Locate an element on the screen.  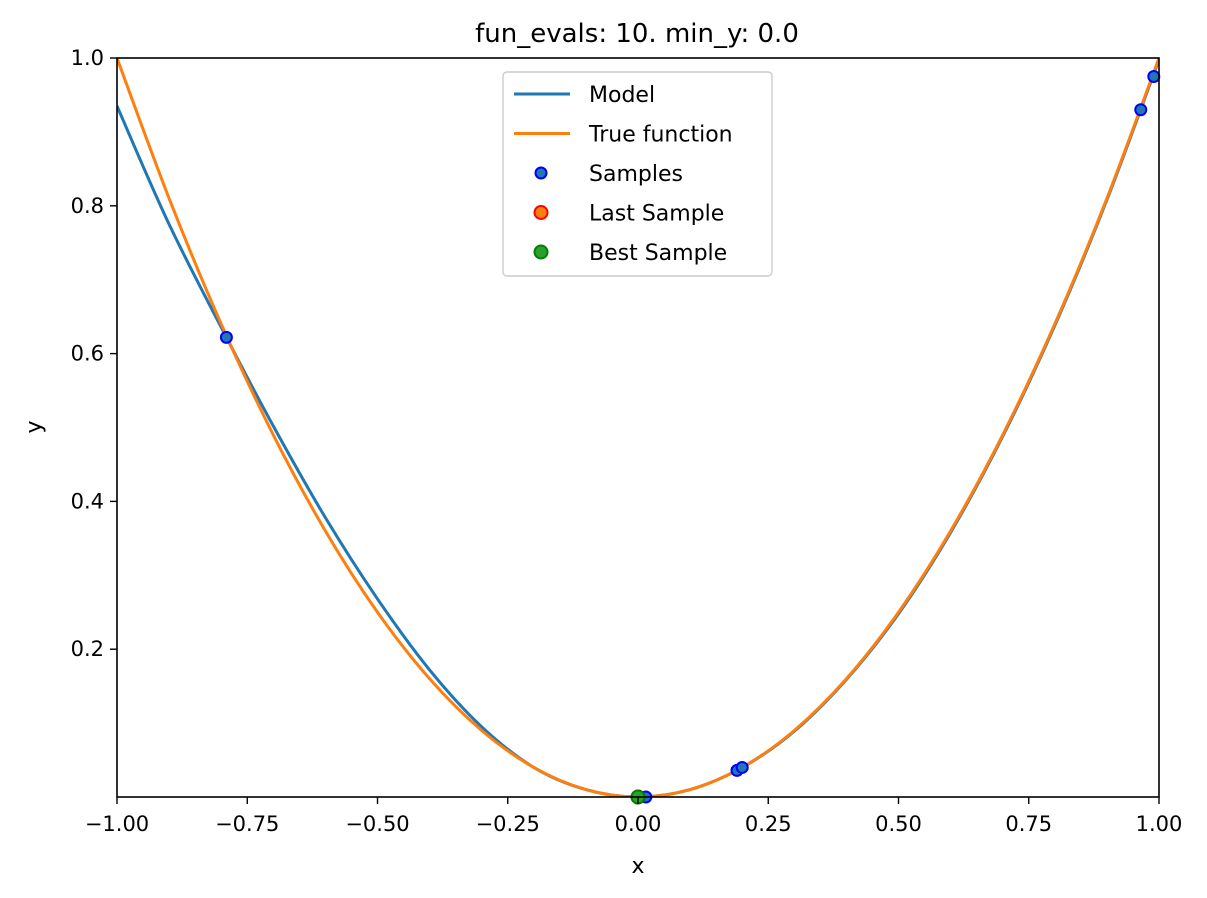
chart-title: fun_evals: 10. min_y: 0.0 is located at coordinates (637, 34).